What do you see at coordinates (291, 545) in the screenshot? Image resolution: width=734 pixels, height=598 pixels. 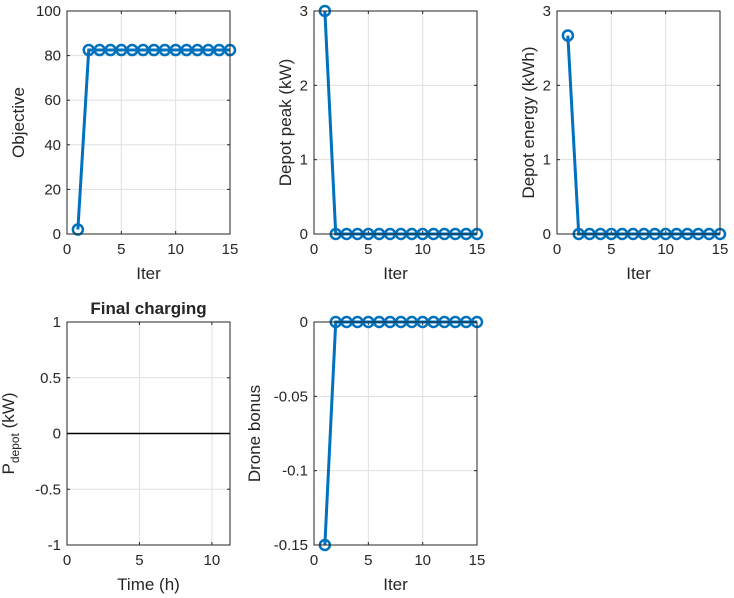 I see `y-tick-label: -0.15` at bounding box center [291, 545].